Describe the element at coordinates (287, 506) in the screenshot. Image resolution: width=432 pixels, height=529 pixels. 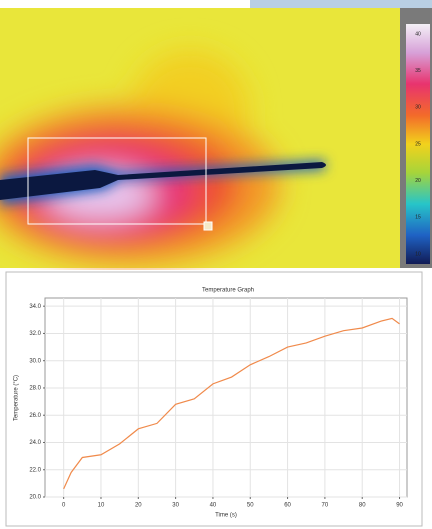
I see `x-tick-label: 60` at that location.